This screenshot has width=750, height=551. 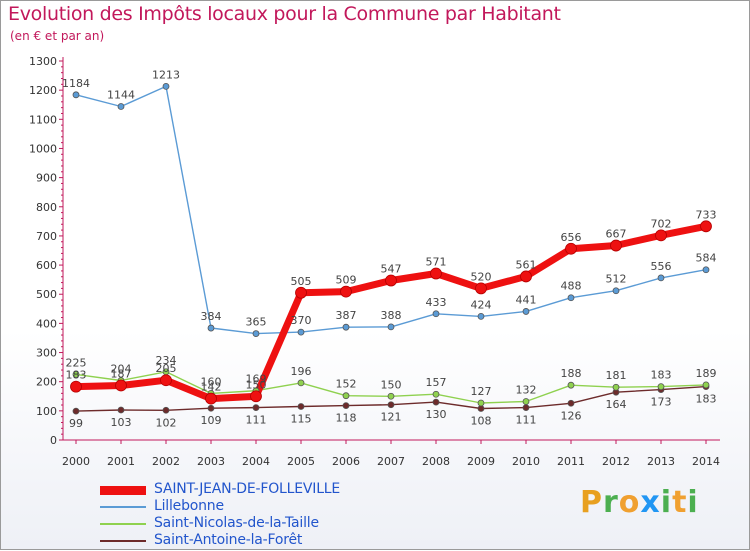 I want to click on x-tick-label: 2009, so click(x=481, y=461).